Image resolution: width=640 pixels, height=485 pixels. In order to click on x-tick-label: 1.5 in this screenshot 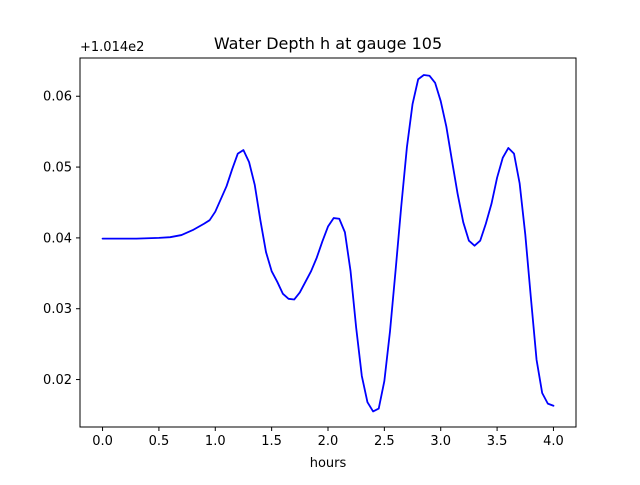, I will do `click(271, 441)`.